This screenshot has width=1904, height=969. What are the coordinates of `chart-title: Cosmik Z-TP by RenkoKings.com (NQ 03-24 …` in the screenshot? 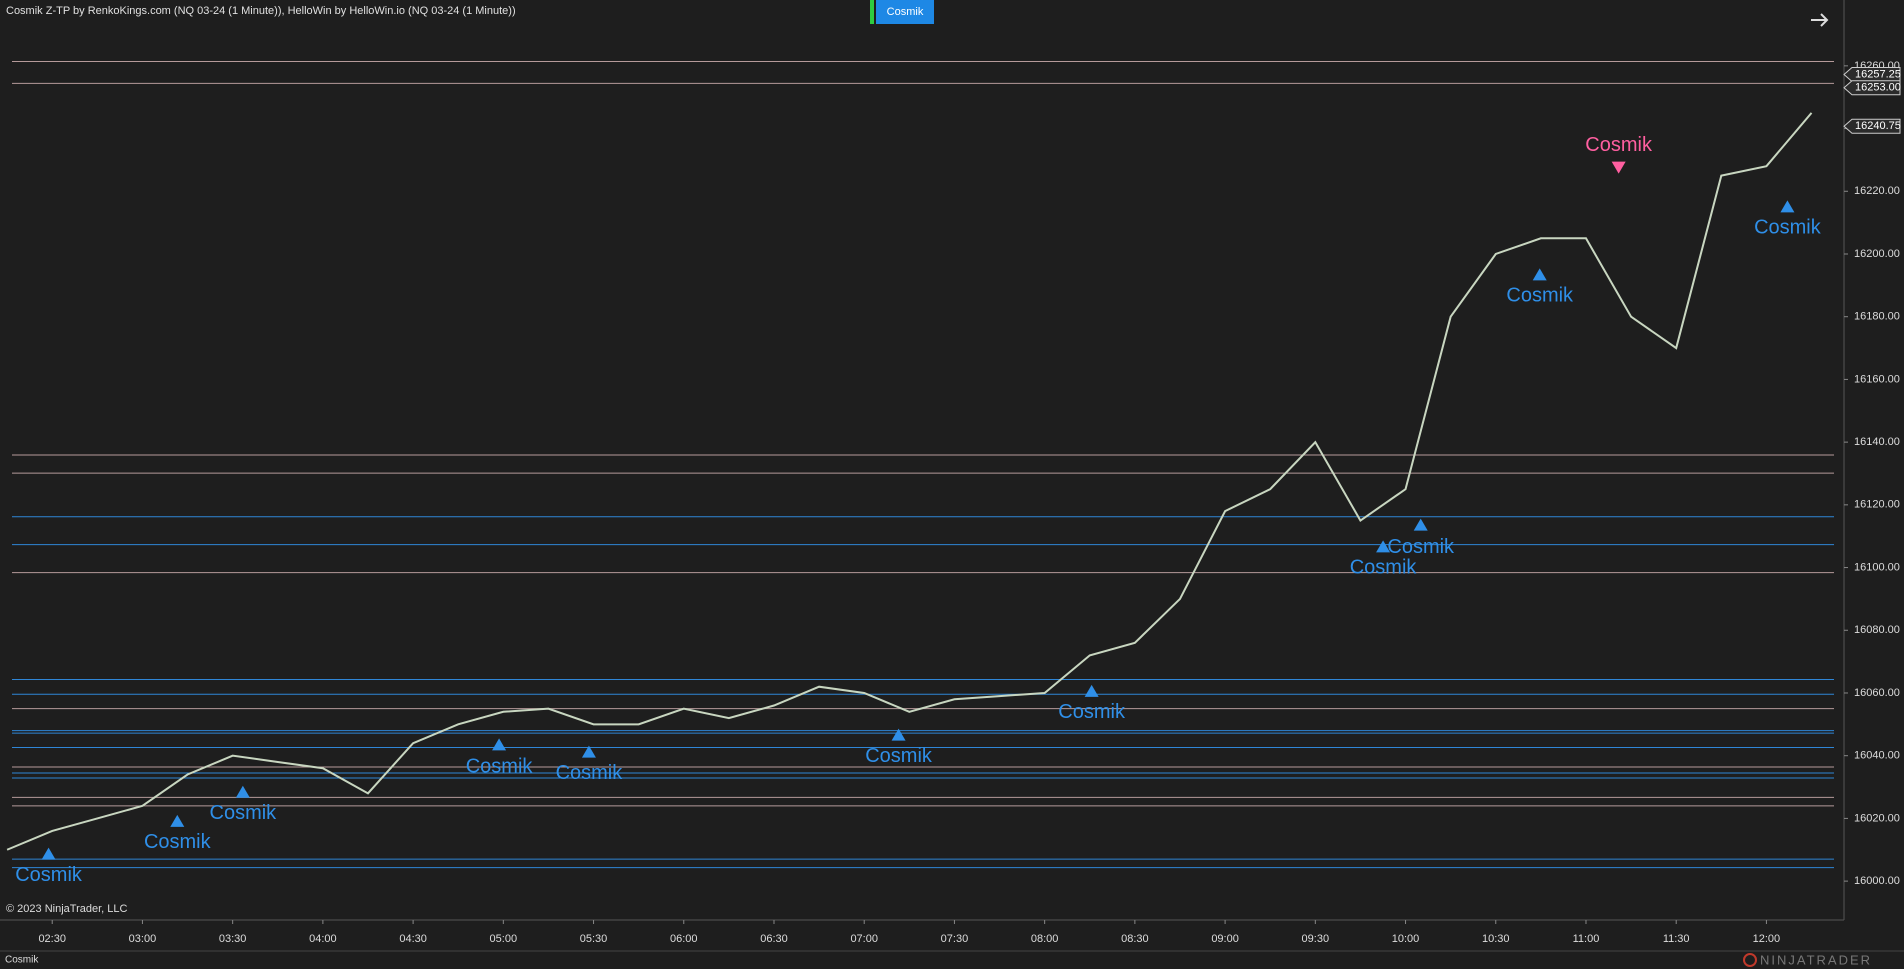 It's located at (261, 11).